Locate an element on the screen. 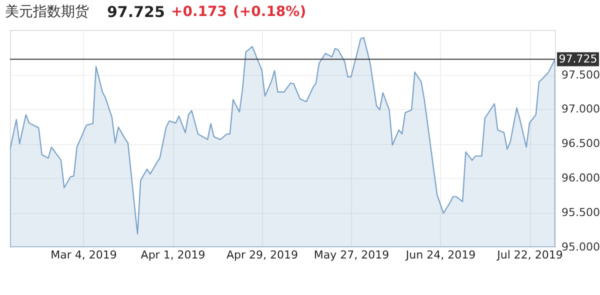 The image size is (600, 295). text: (+0.18%) is located at coordinates (269, 12).